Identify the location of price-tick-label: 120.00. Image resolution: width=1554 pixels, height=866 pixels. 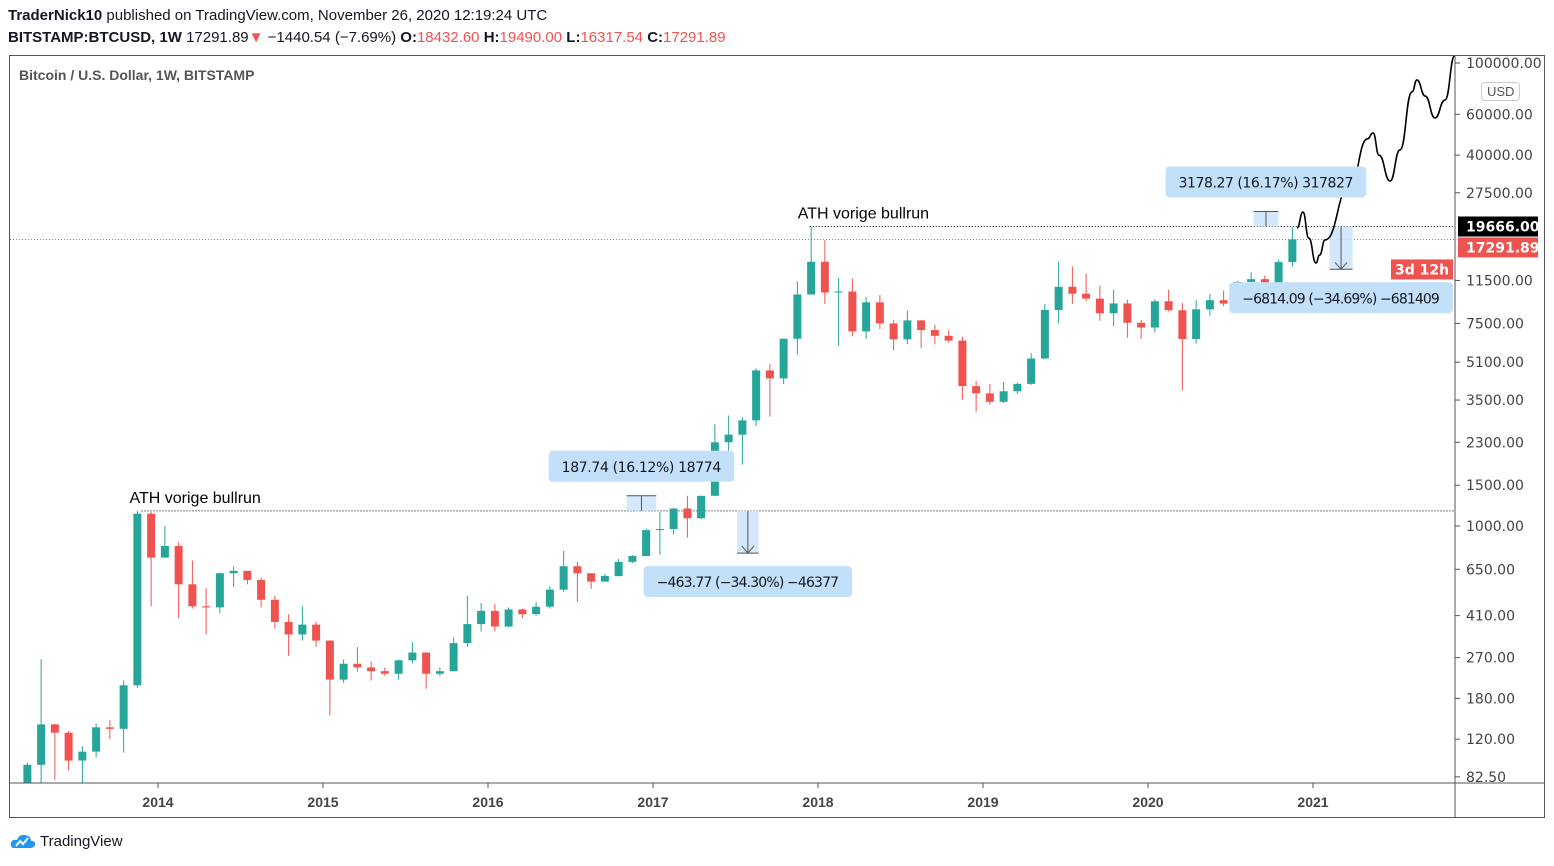
(1490, 740).